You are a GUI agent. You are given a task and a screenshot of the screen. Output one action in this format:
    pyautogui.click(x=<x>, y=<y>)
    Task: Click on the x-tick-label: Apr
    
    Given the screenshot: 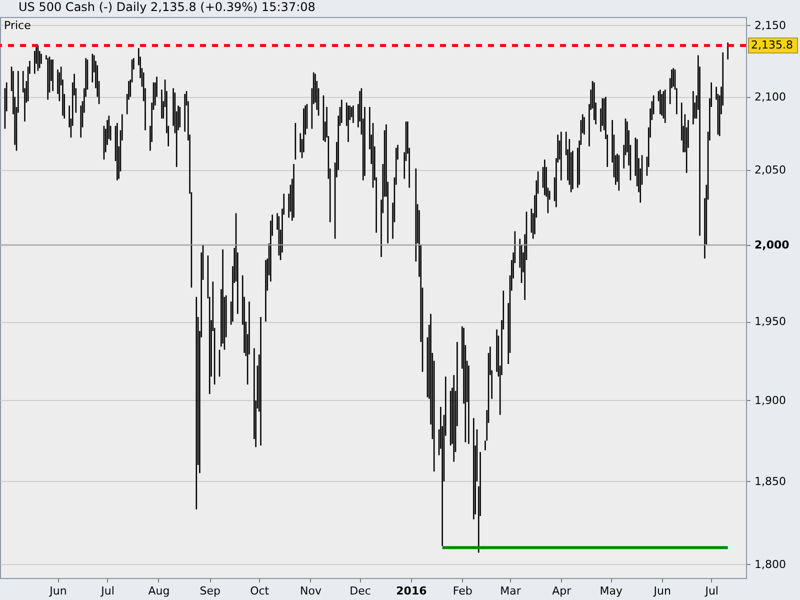 What is the action you would take?
    pyautogui.click(x=562, y=591)
    